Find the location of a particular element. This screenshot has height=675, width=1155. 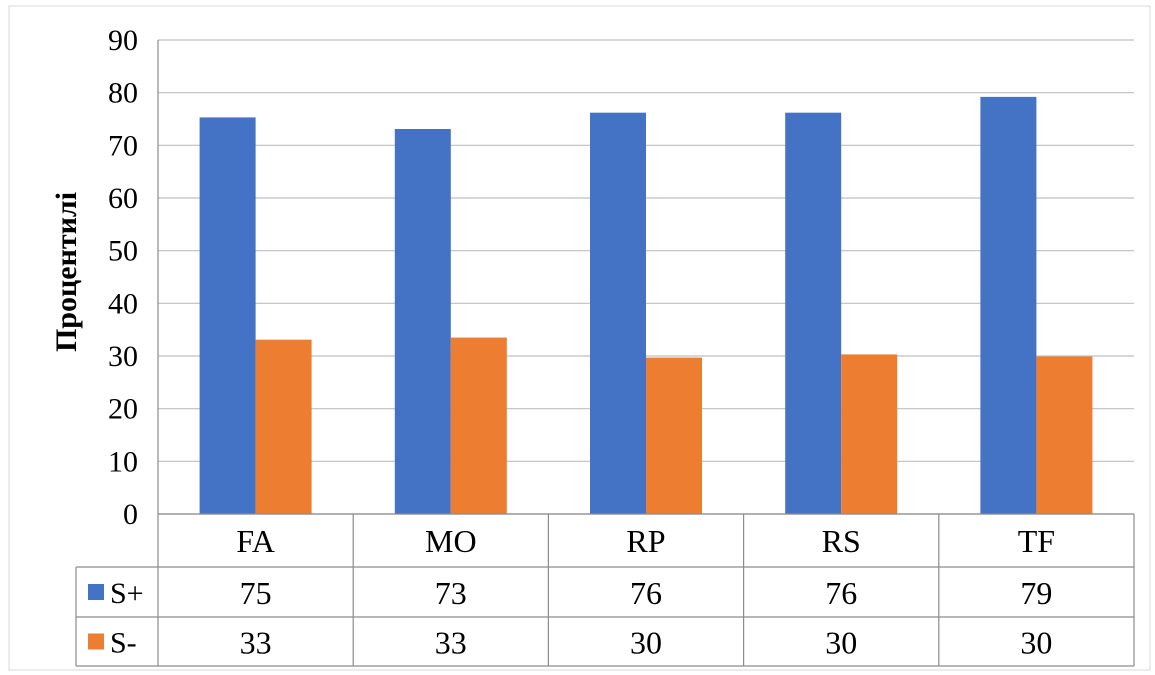

y-tick-label: 70 is located at coordinates (123, 145).